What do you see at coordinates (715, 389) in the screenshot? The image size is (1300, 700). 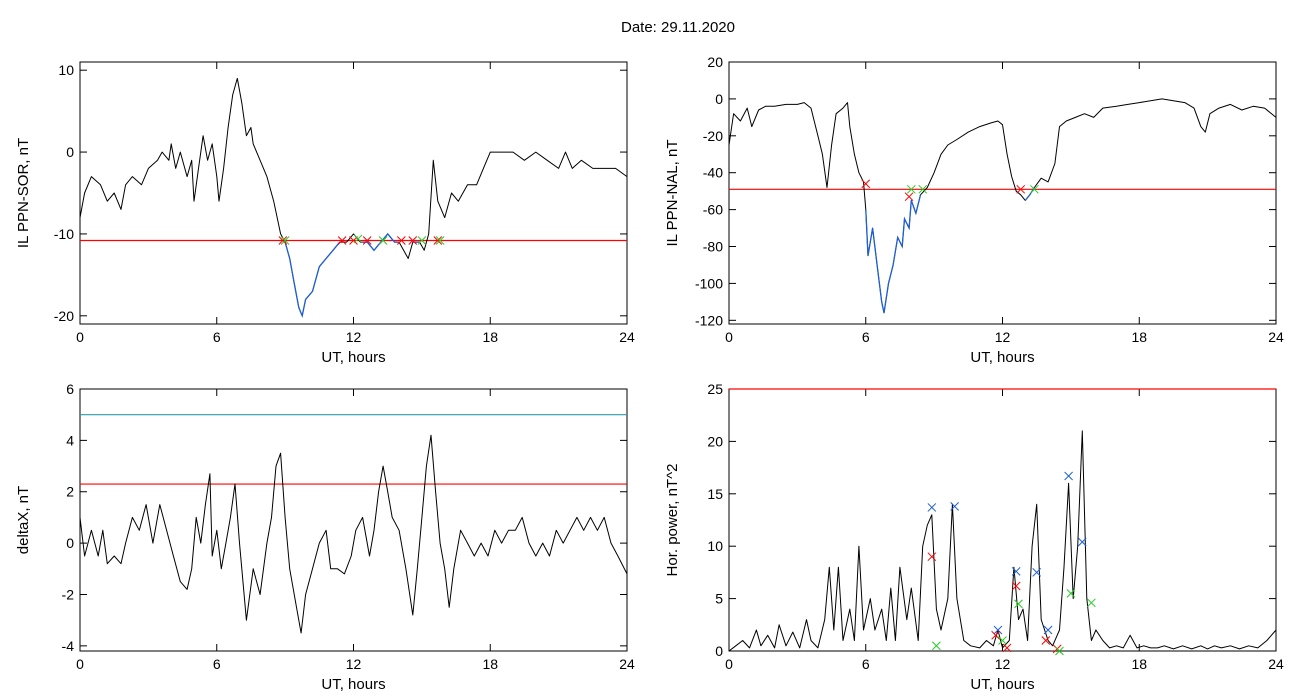 I see `y-tick-label: 25` at bounding box center [715, 389].